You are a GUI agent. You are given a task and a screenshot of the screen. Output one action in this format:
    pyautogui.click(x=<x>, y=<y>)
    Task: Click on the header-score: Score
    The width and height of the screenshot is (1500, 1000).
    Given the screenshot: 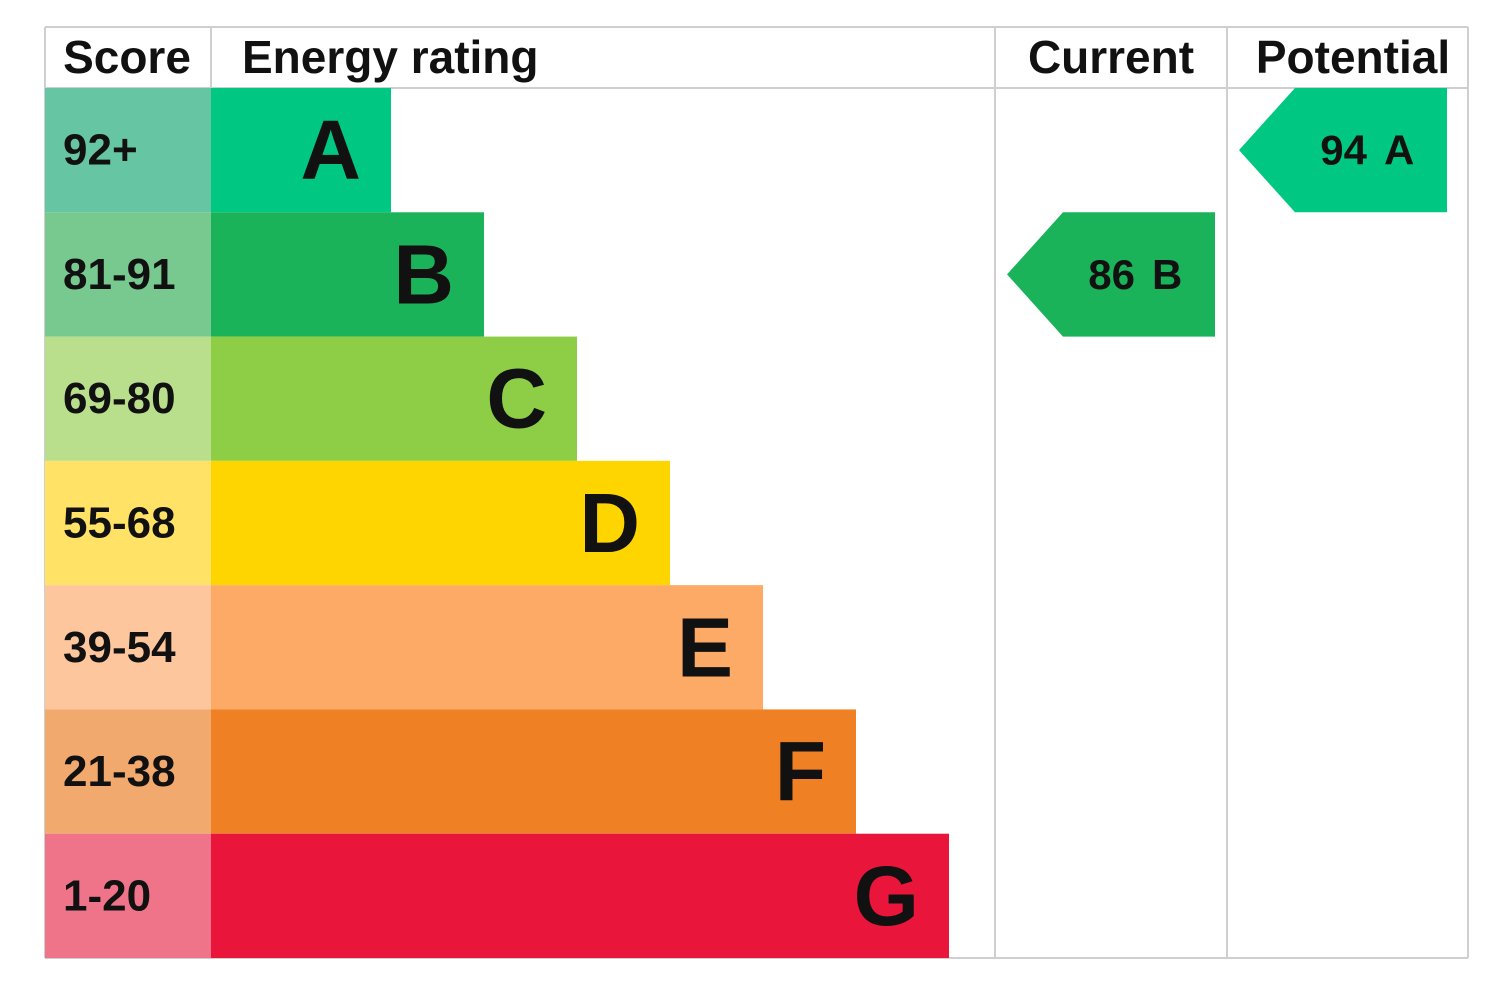 What is the action you would take?
    pyautogui.click(x=127, y=57)
    